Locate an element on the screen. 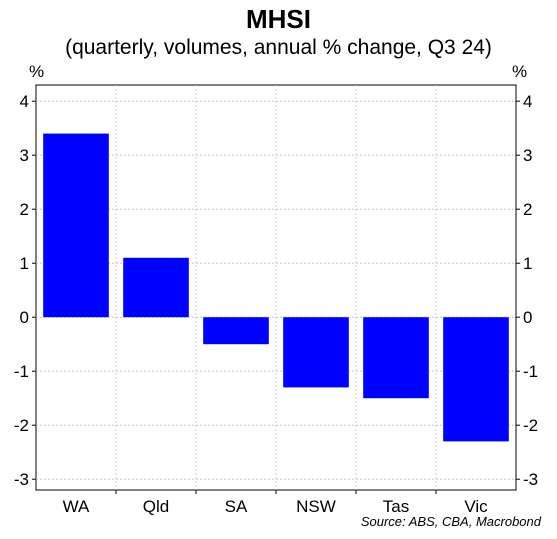  y-tick-label-right: -1 is located at coordinates (530, 371).